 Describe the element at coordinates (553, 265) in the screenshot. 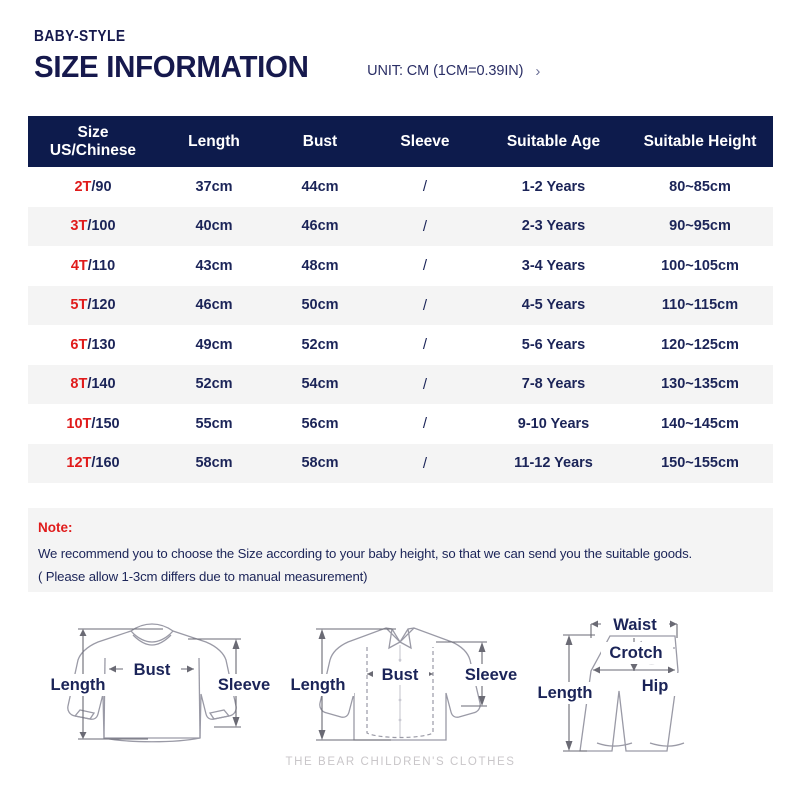

I see `cell-suitable-age: 3-4 Years` at that location.